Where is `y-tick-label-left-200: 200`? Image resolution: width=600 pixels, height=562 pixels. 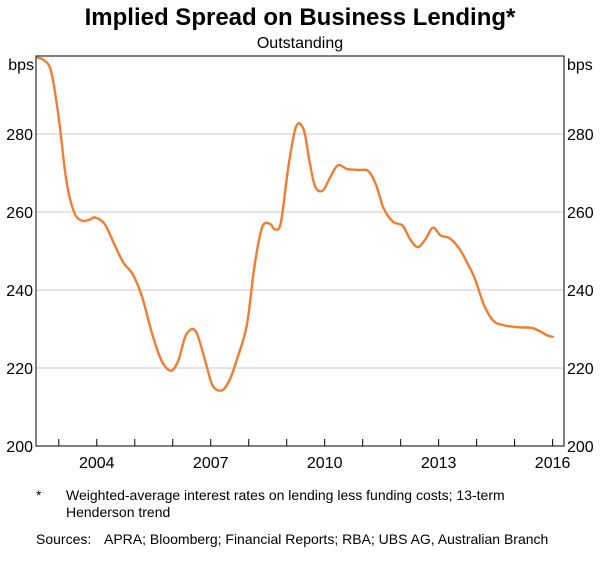 y-tick-label-left-200: 200 is located at coordinates (19, 447).